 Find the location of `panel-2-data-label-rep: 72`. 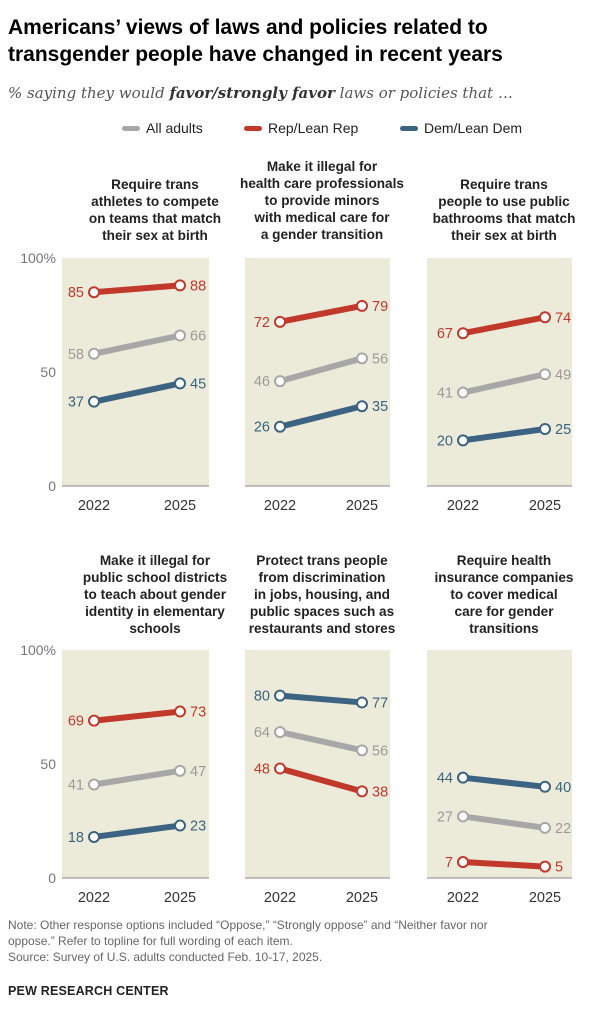

panel-2-data-label-rep: 72 is located at coordinates (262, 323).